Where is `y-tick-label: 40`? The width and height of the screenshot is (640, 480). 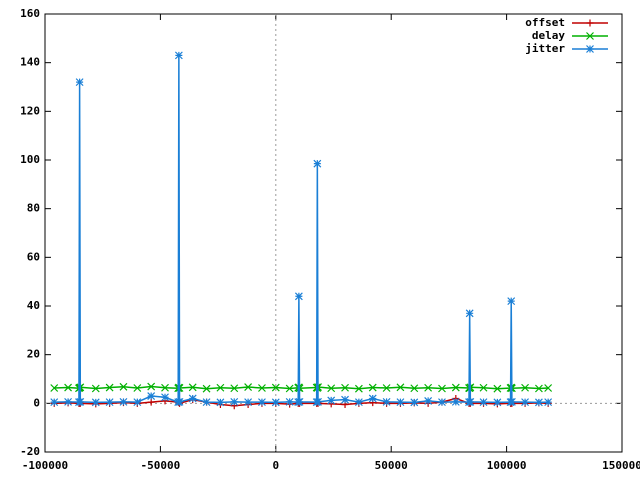
y-tick-label: 40 is located at coordinates (33, 305).